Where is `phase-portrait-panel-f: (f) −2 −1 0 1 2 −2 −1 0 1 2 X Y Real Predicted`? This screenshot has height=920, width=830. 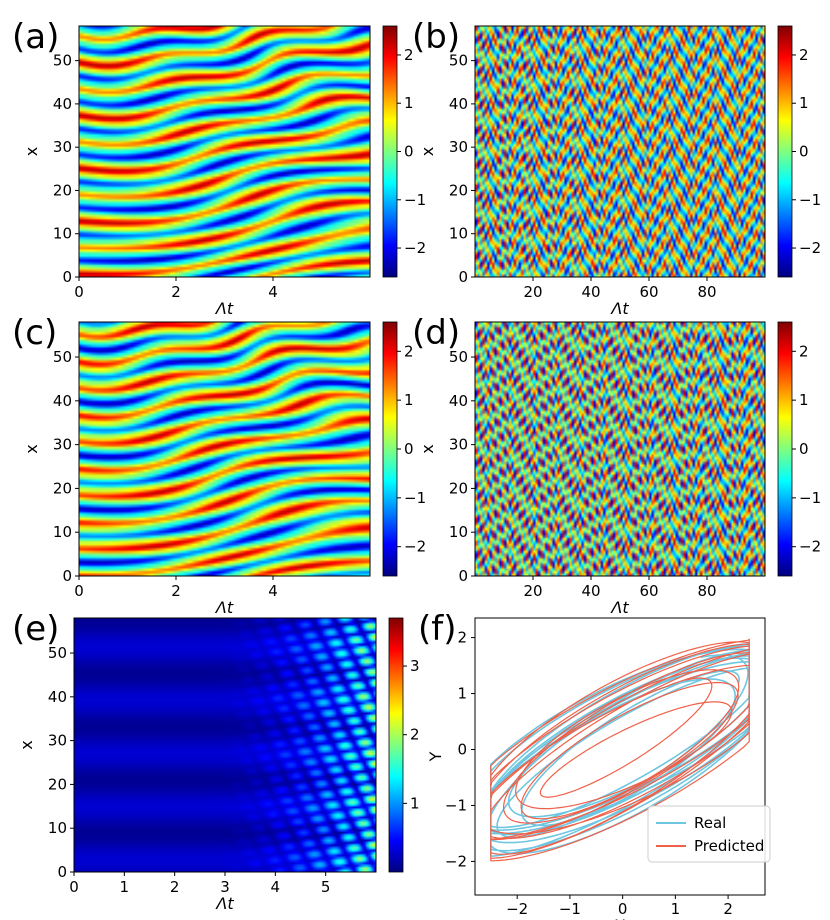 phase-portrait-panel-f: (f) −2 −1 0 1 2 −2 −1 0 1 2 X Y Real Predicted is located at coordinates (594, 764).